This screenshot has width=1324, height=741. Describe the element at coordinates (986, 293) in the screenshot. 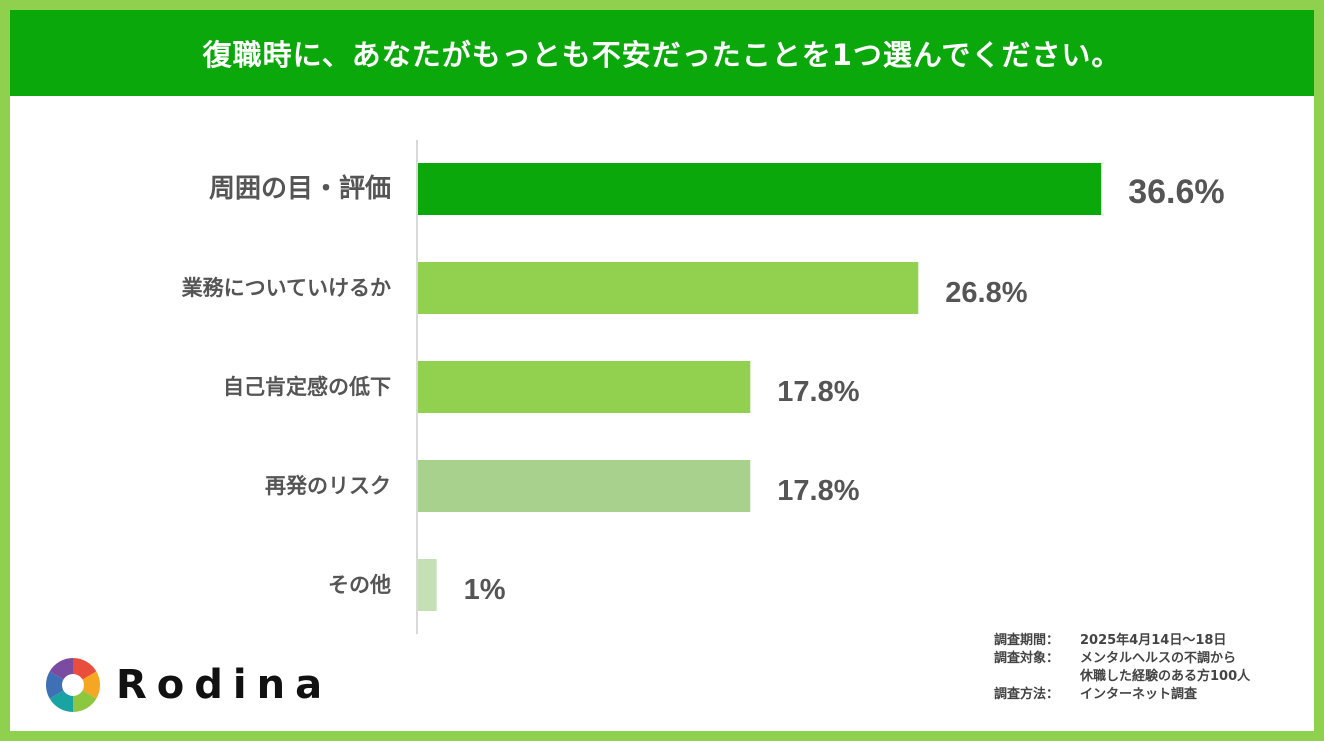

I see `value-label-1: 26.8%` at that location.